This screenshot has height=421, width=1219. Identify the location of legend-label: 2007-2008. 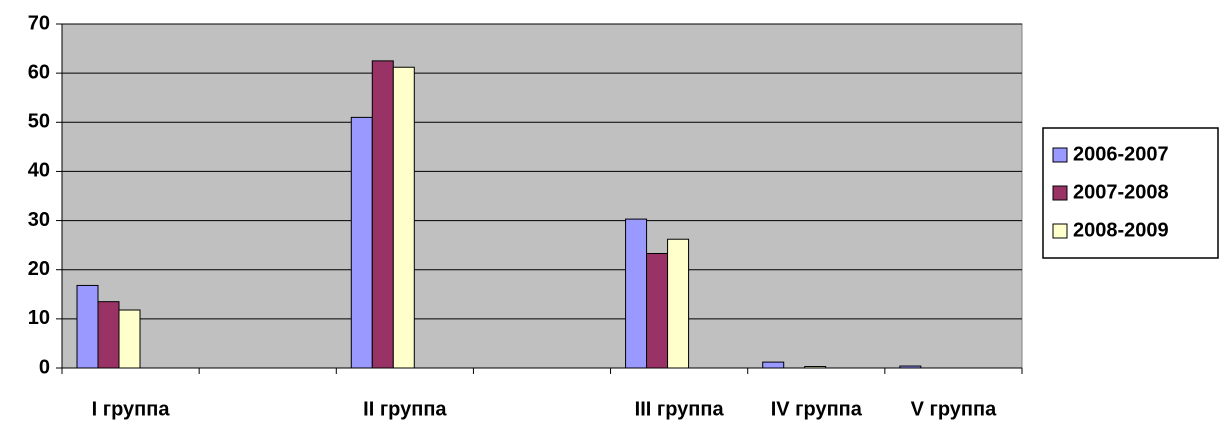
(1121, 192).